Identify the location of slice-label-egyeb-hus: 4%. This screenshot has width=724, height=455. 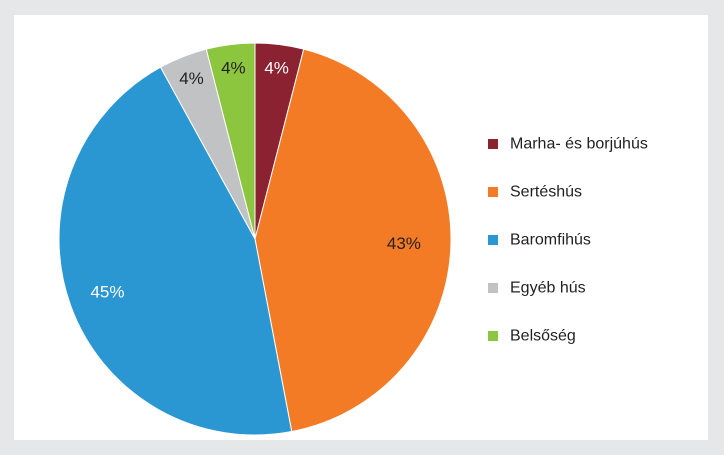
(191, 78).